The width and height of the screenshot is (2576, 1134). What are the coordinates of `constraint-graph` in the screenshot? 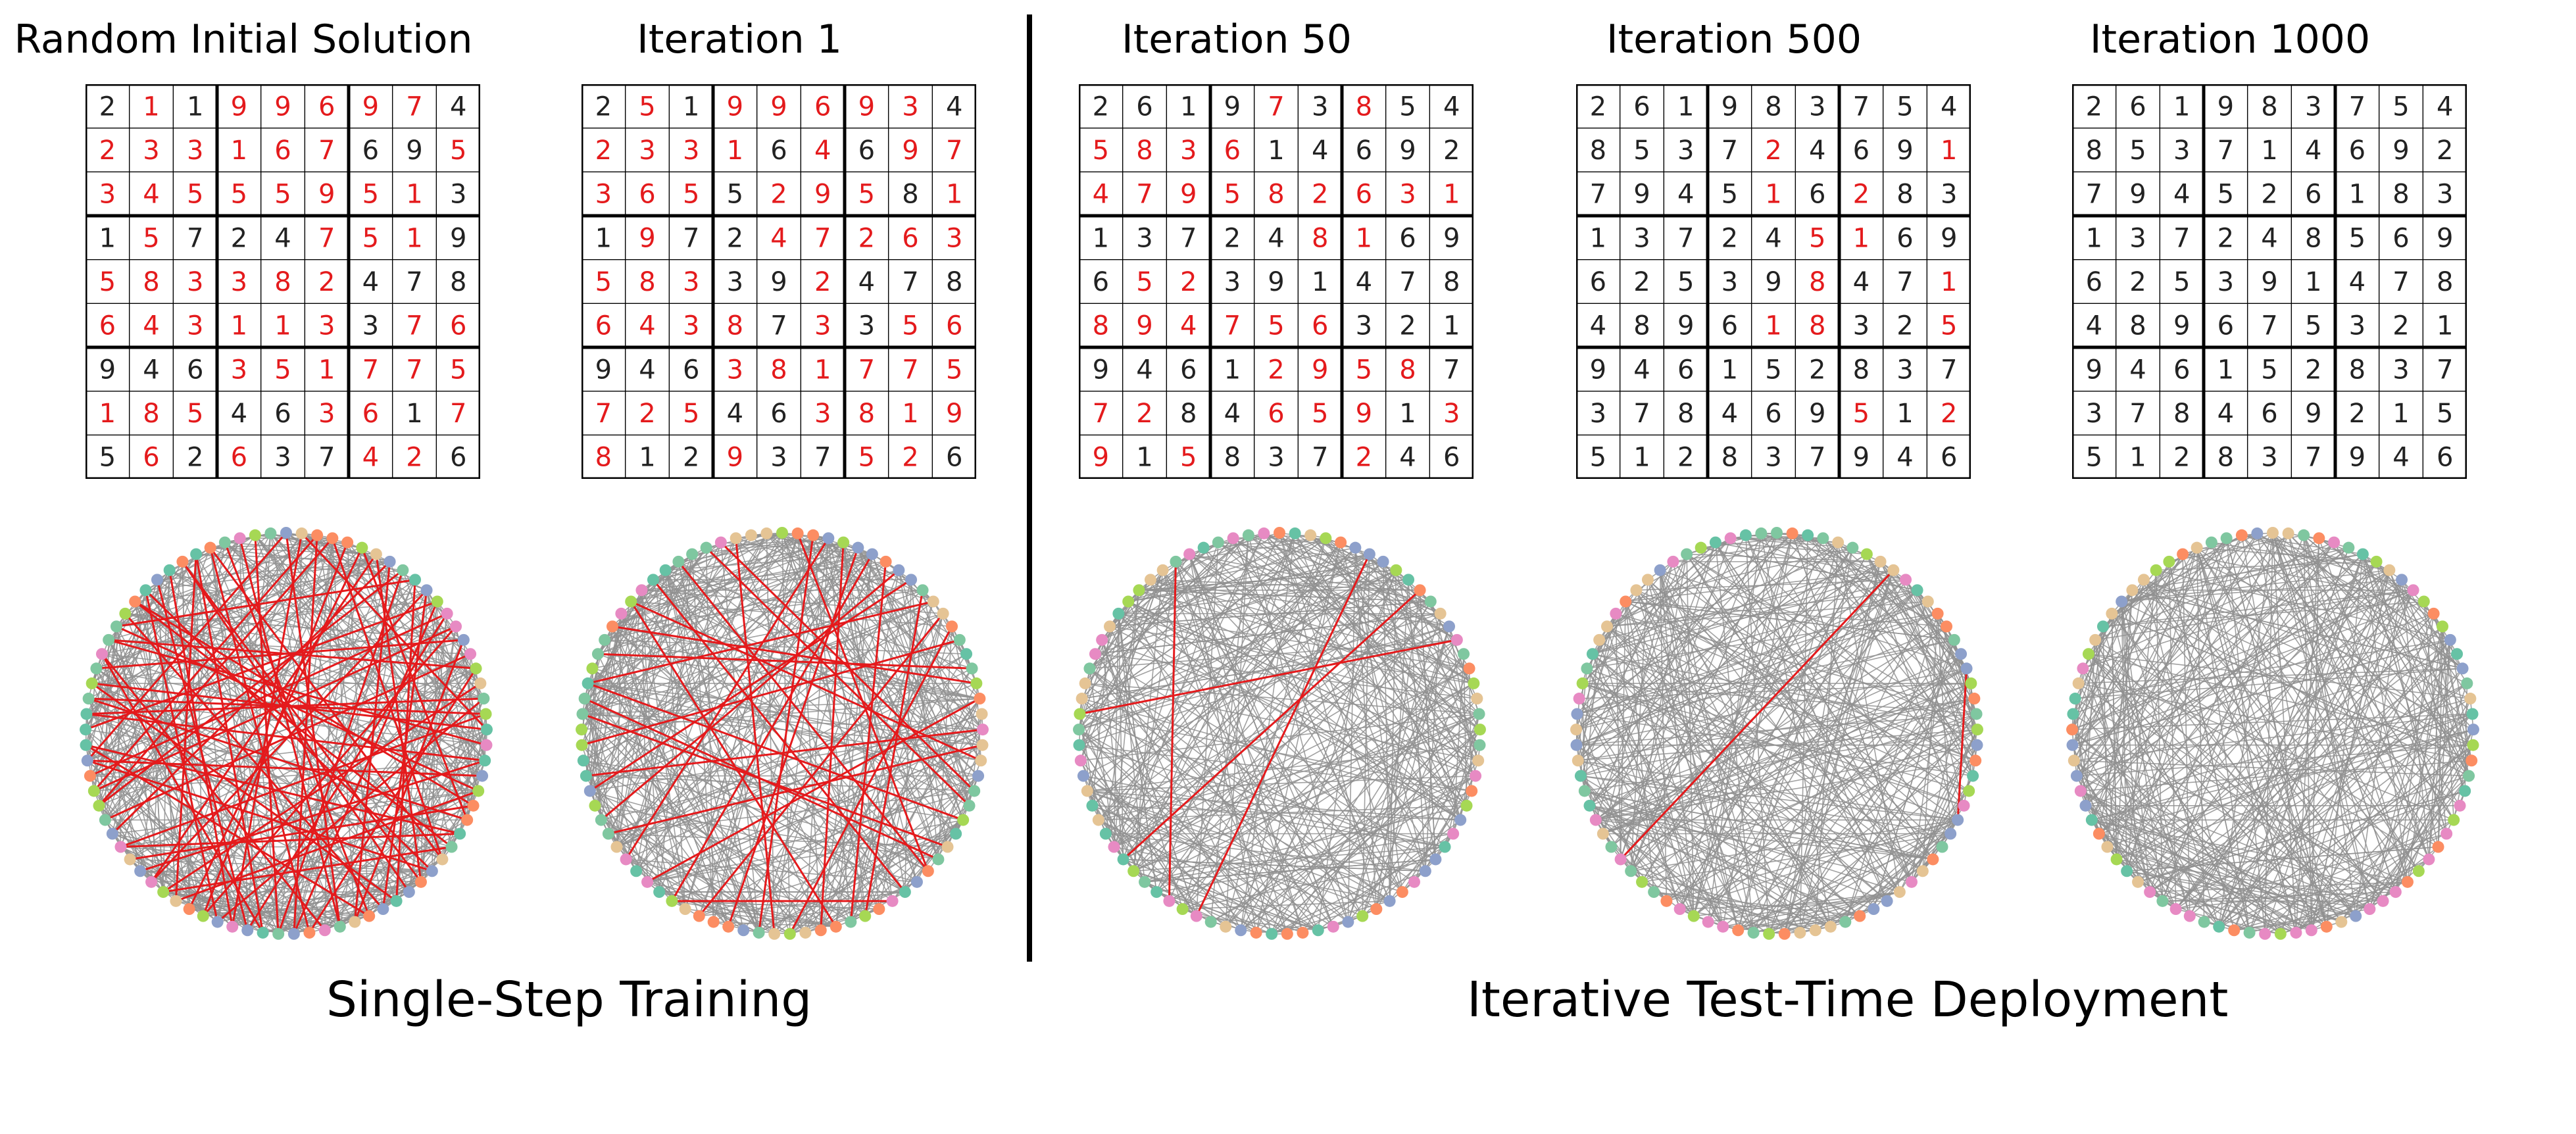 It's located at (782, 733).